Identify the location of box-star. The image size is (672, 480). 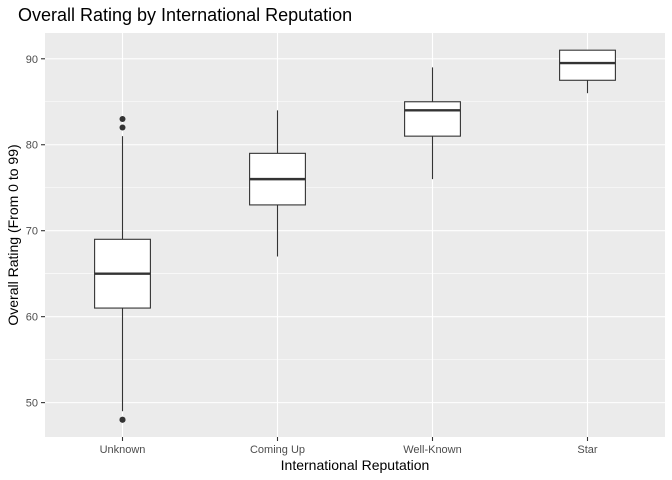
(587, 71).